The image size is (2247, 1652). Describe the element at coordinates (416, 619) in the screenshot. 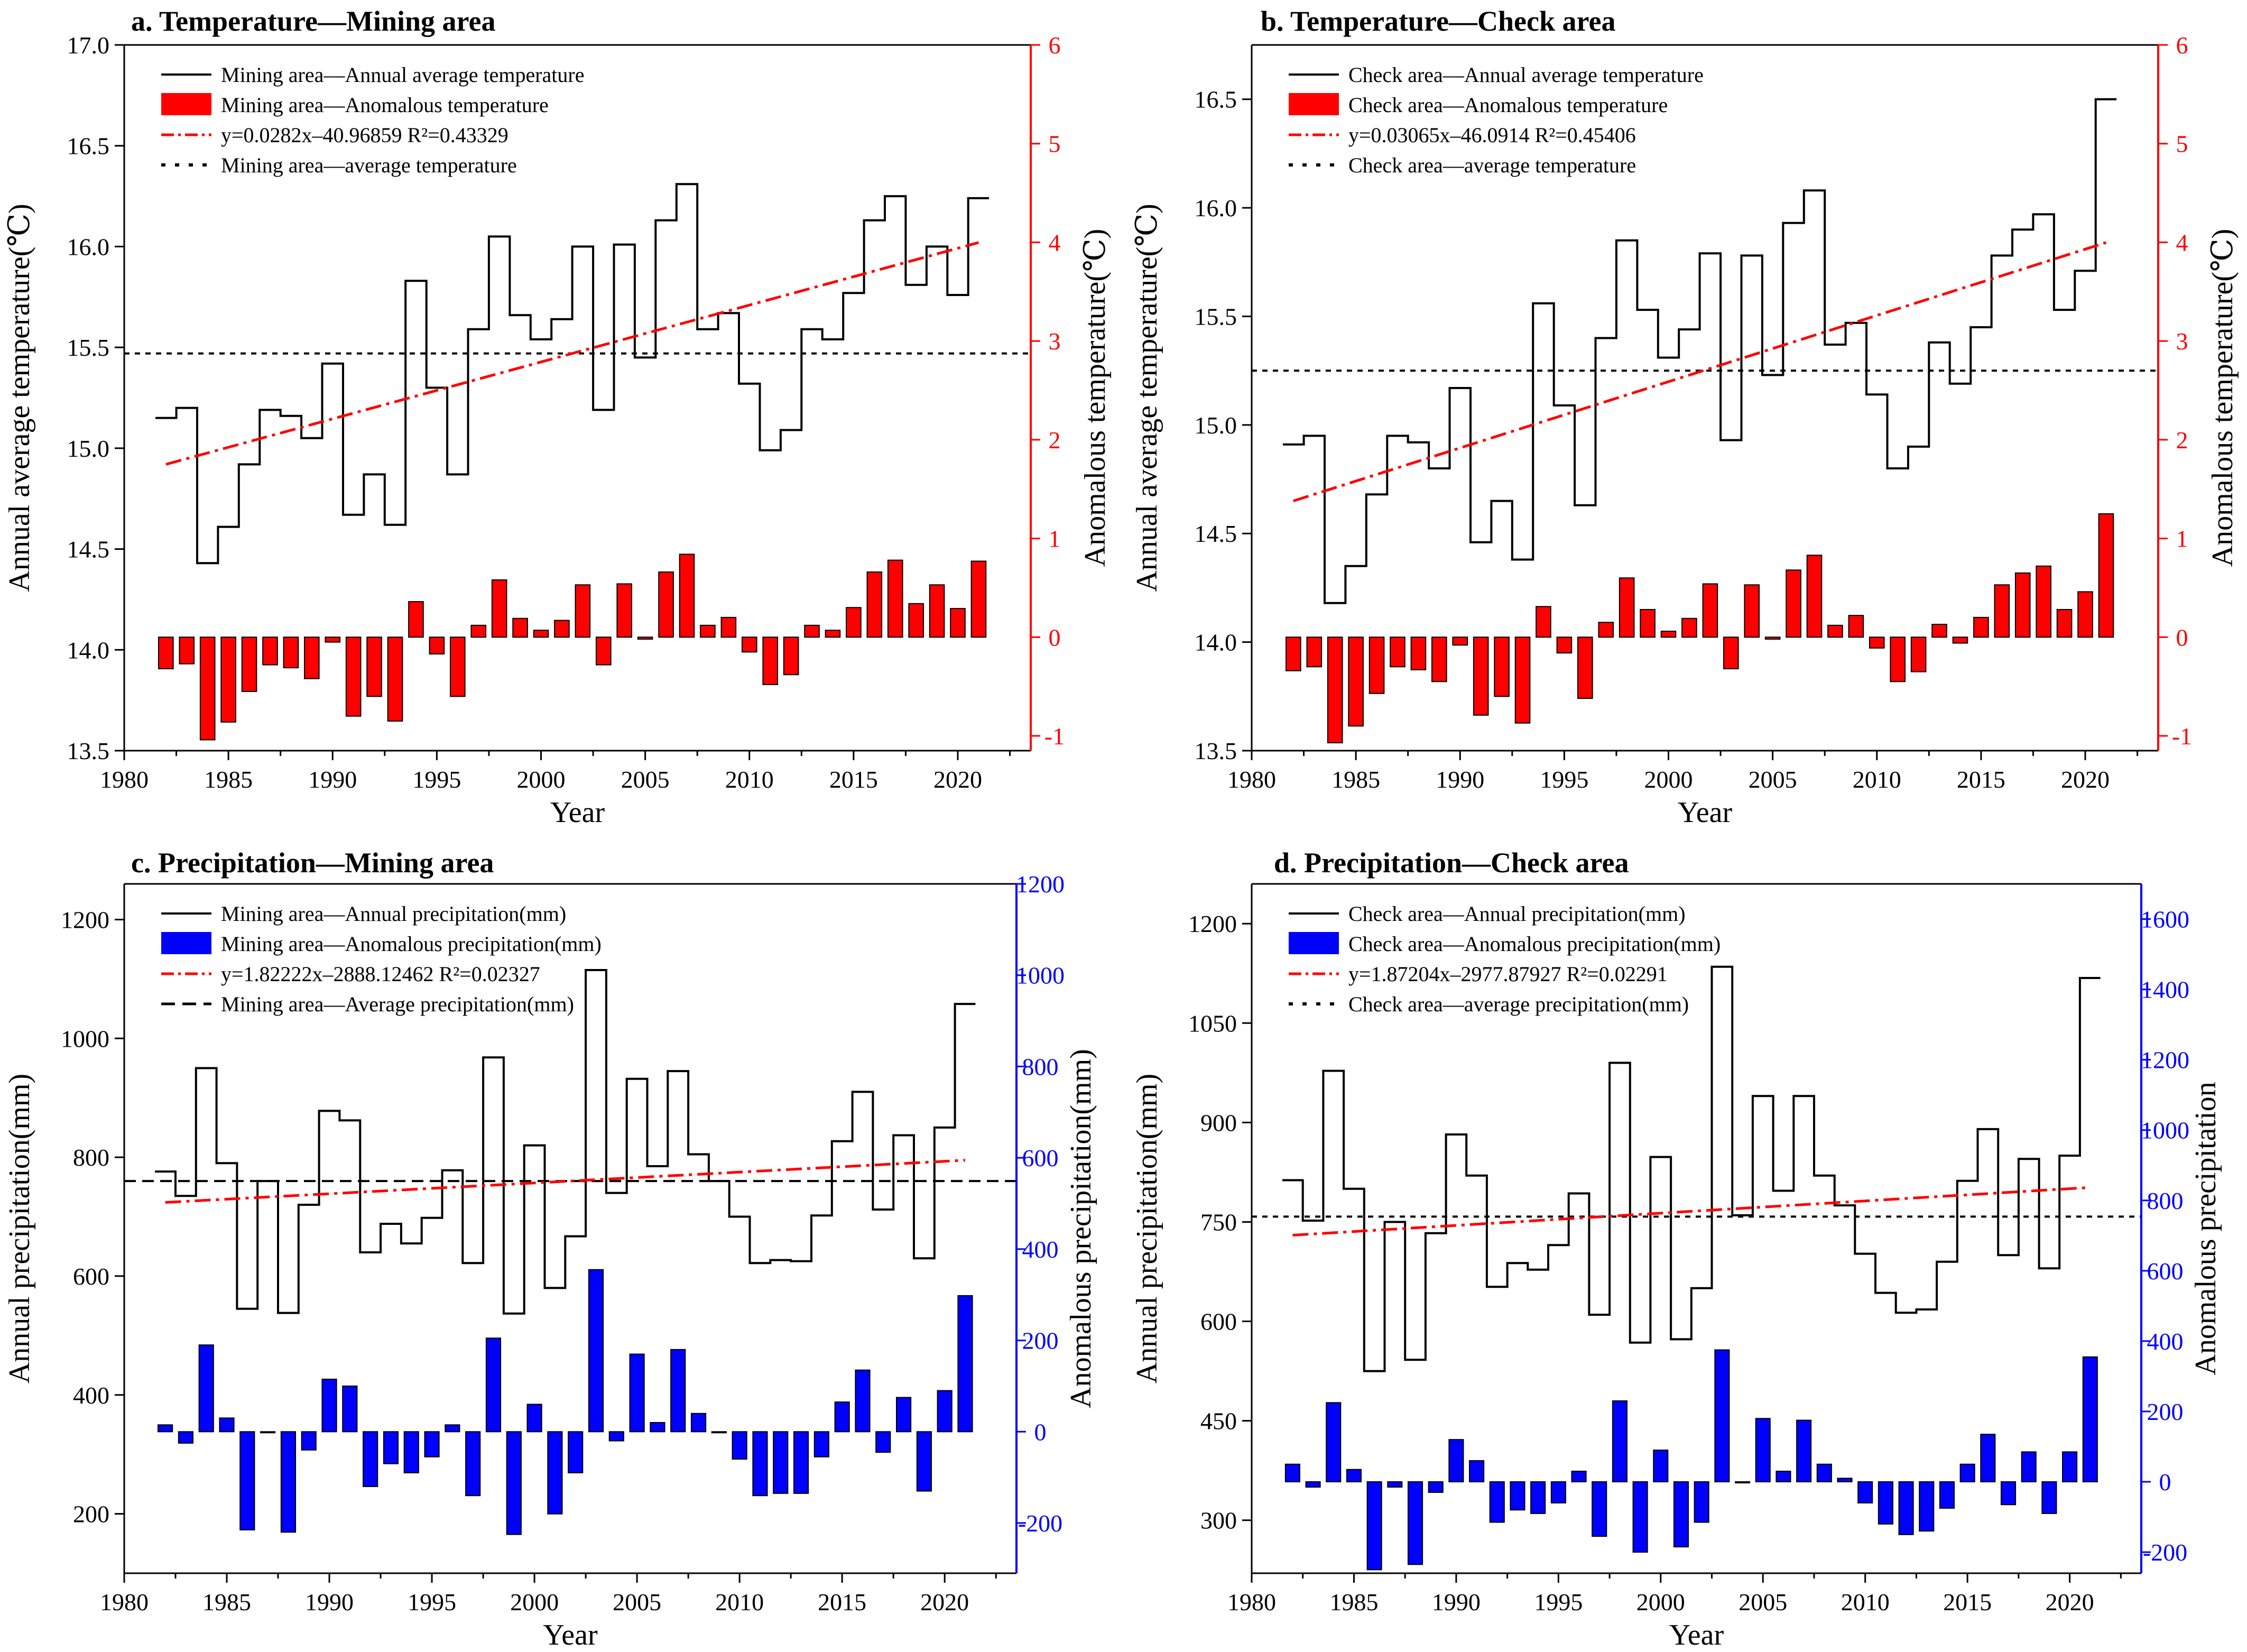

I see `bar-1994` at that location.